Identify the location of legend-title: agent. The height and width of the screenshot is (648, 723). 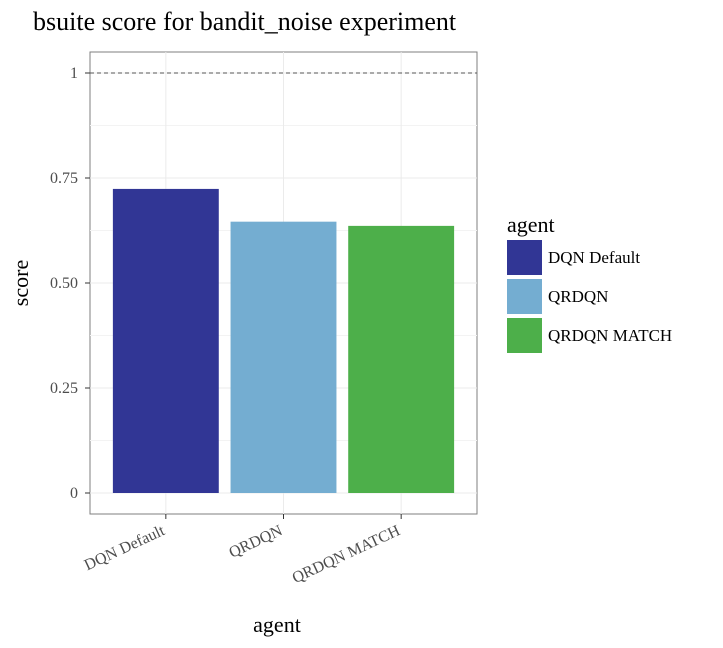
(531, 224).